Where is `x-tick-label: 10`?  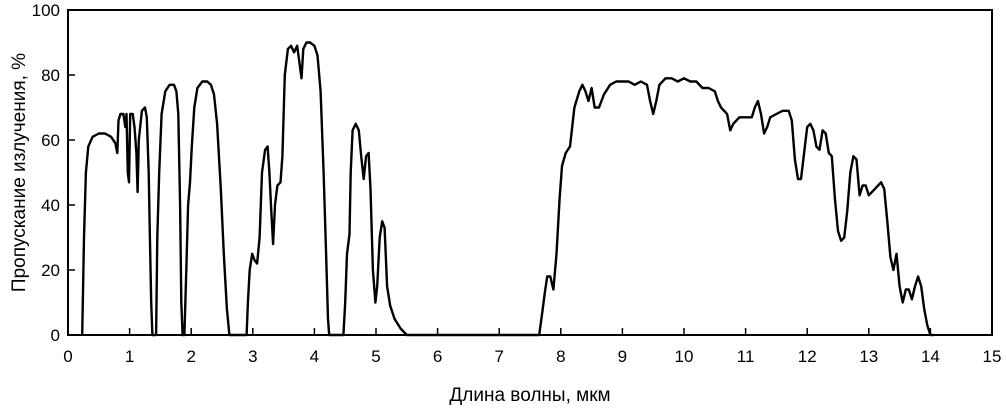 x-tick-label: 10 is located at coordinates (684, 356).